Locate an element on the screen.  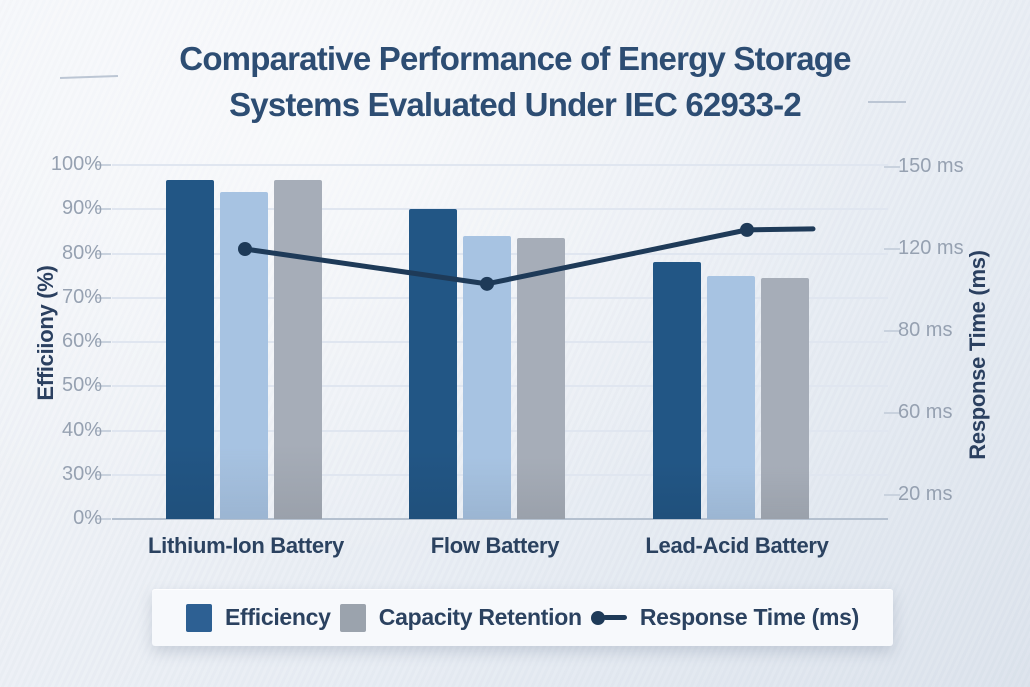
x-axis-baseline is located at coordinates (500, 519).